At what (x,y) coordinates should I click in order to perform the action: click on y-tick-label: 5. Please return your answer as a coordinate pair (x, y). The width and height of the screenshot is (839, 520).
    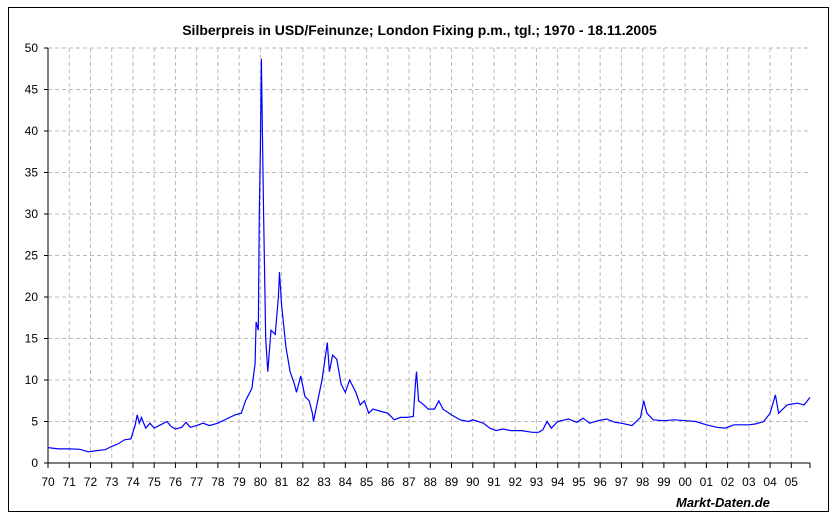
    Looking at the image, I should click on (34, 422).